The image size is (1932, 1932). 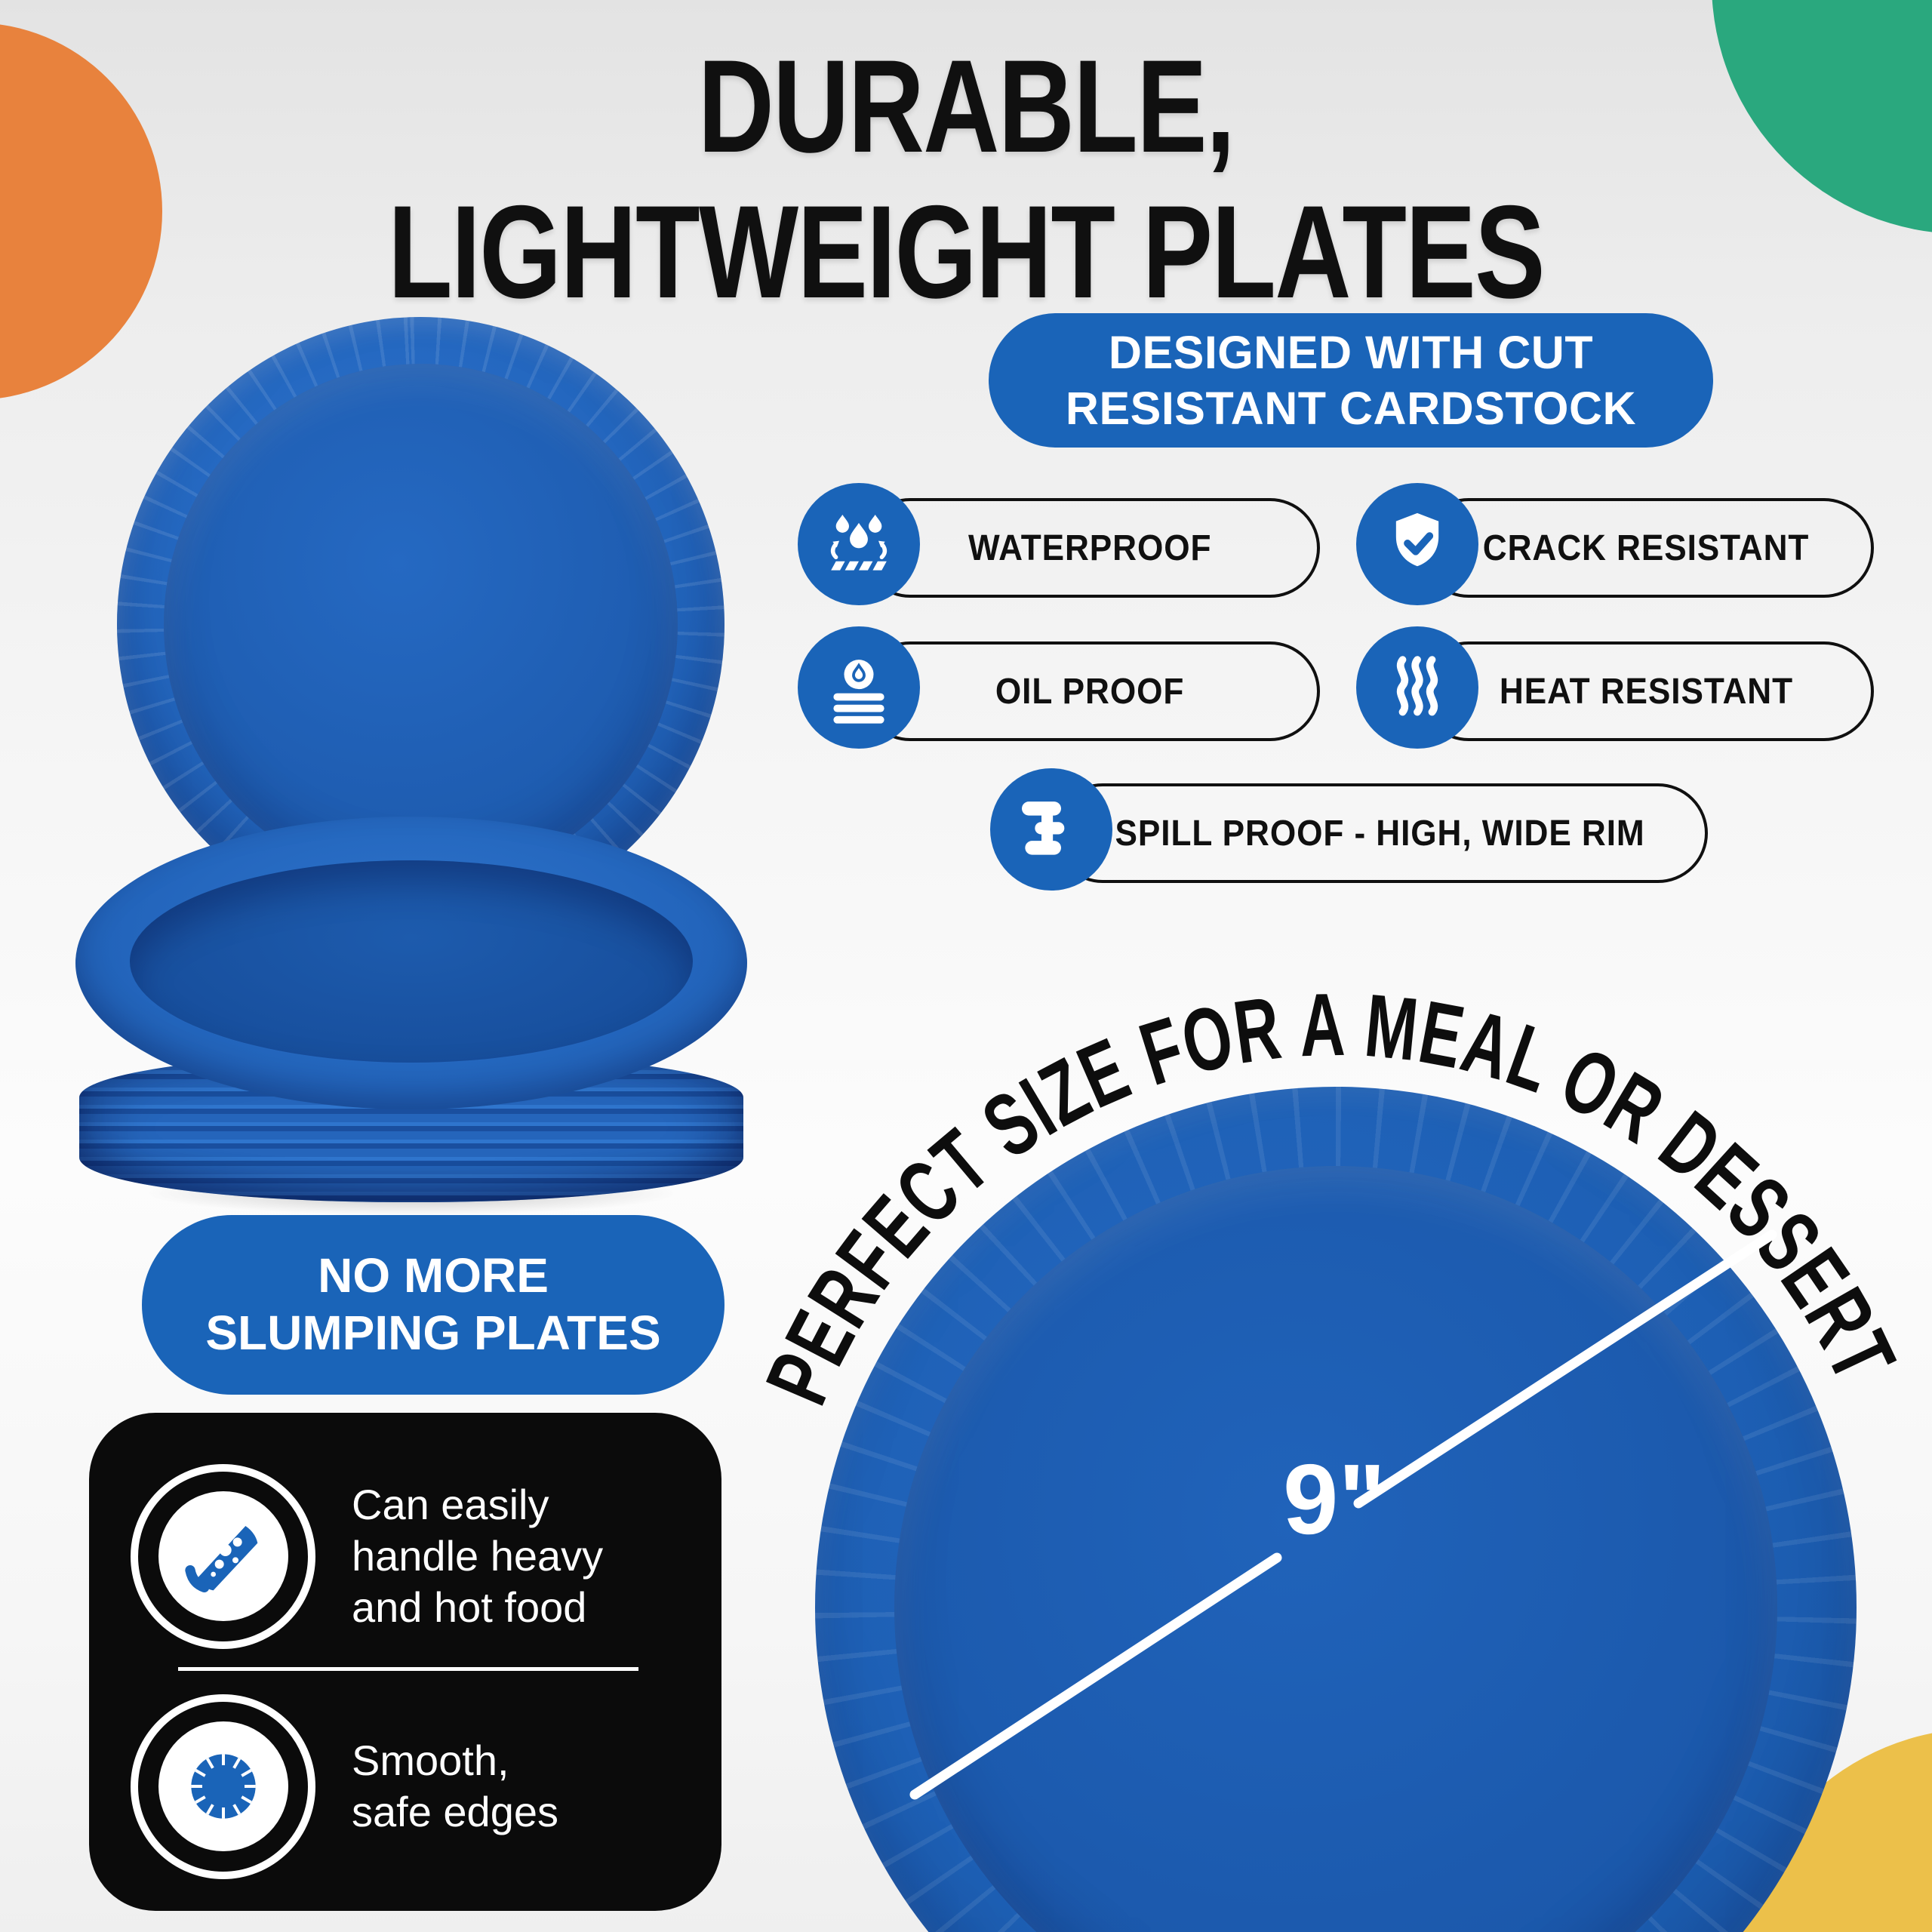 What do you see at coordinates (966, 252) in the screenshot?
I see `title-line-2: LIGHTWEIGHT PLATES` at bounding box center [966, 252].